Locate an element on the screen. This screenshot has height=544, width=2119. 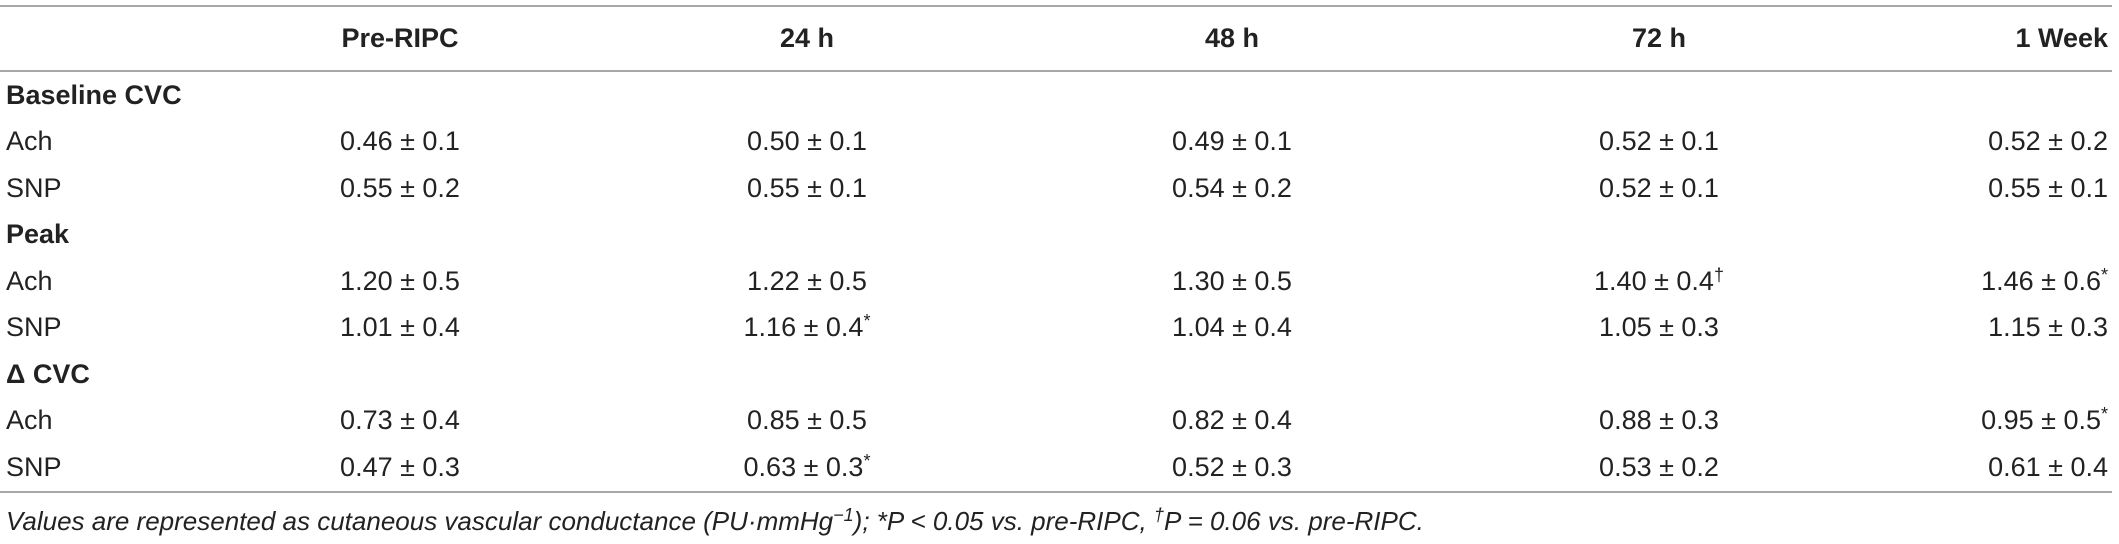
cell: 0.50 ± 0.1 is located at coordinates (807, 141).